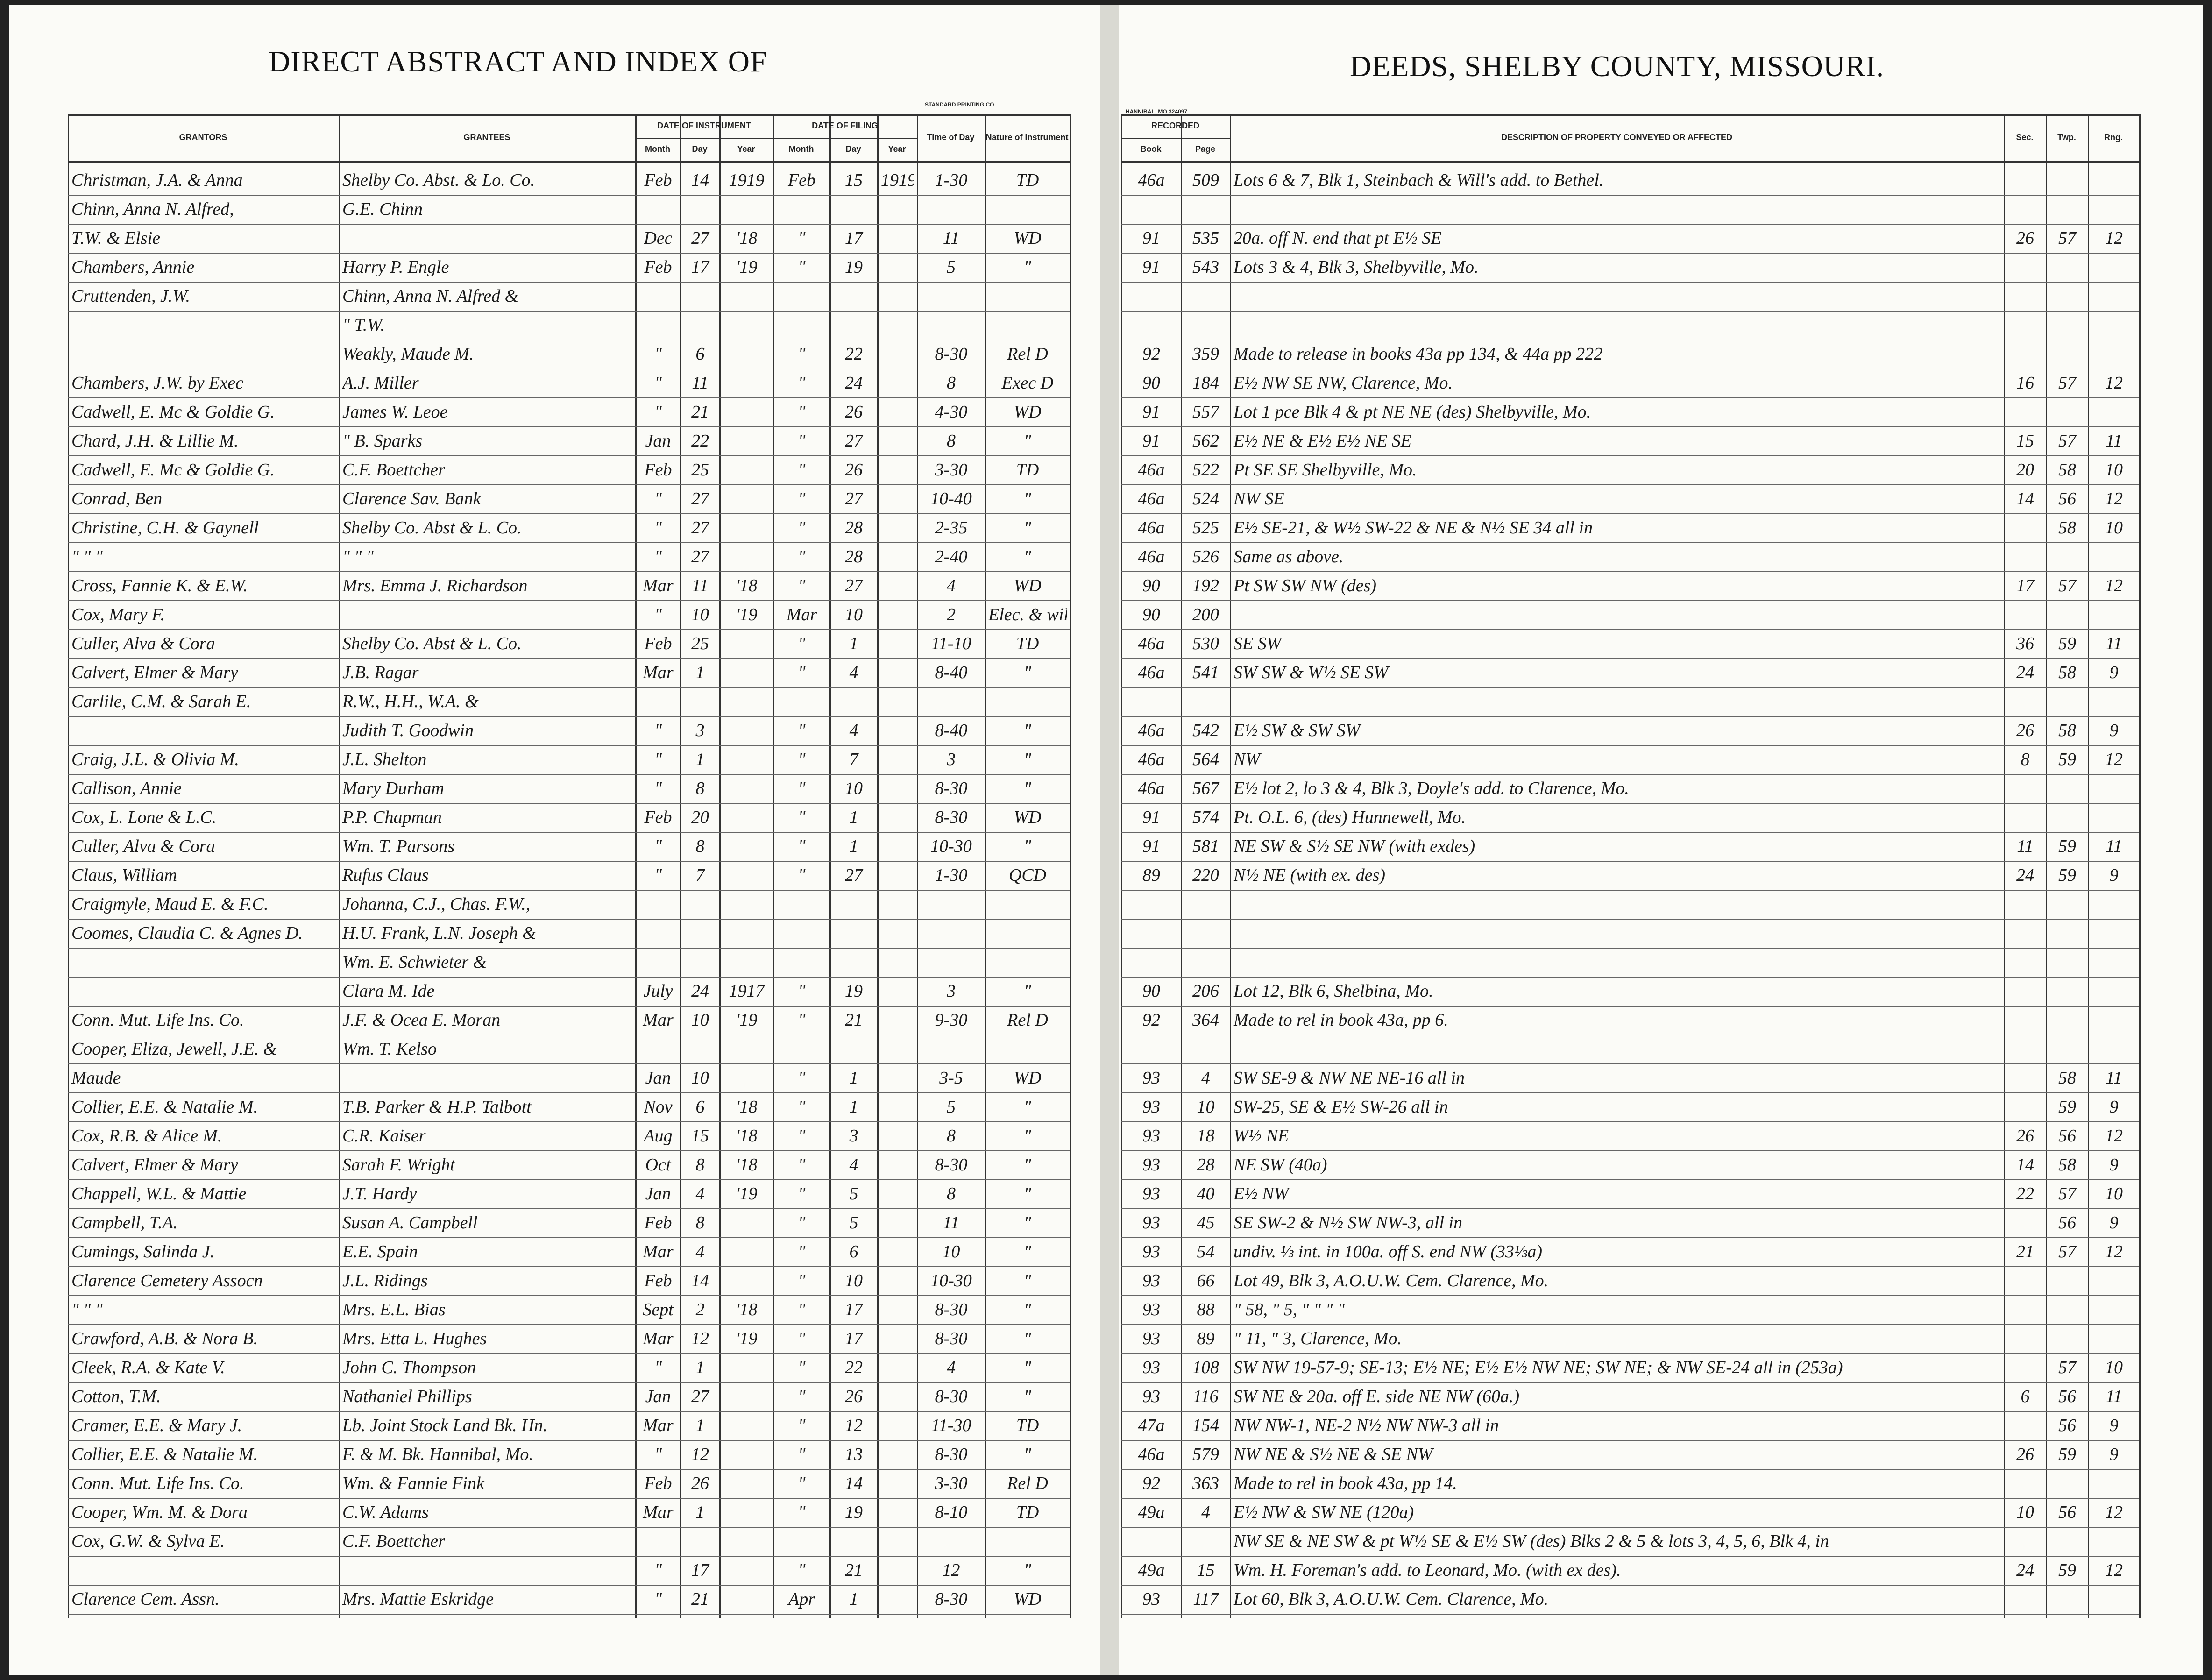 Image resolution: width=2212 pixels, height=1680 pixels. What do you see at coordinates (951, 557) in the screenshot?
I see `cell-time: 2-40` at bounding box center [951, 557].